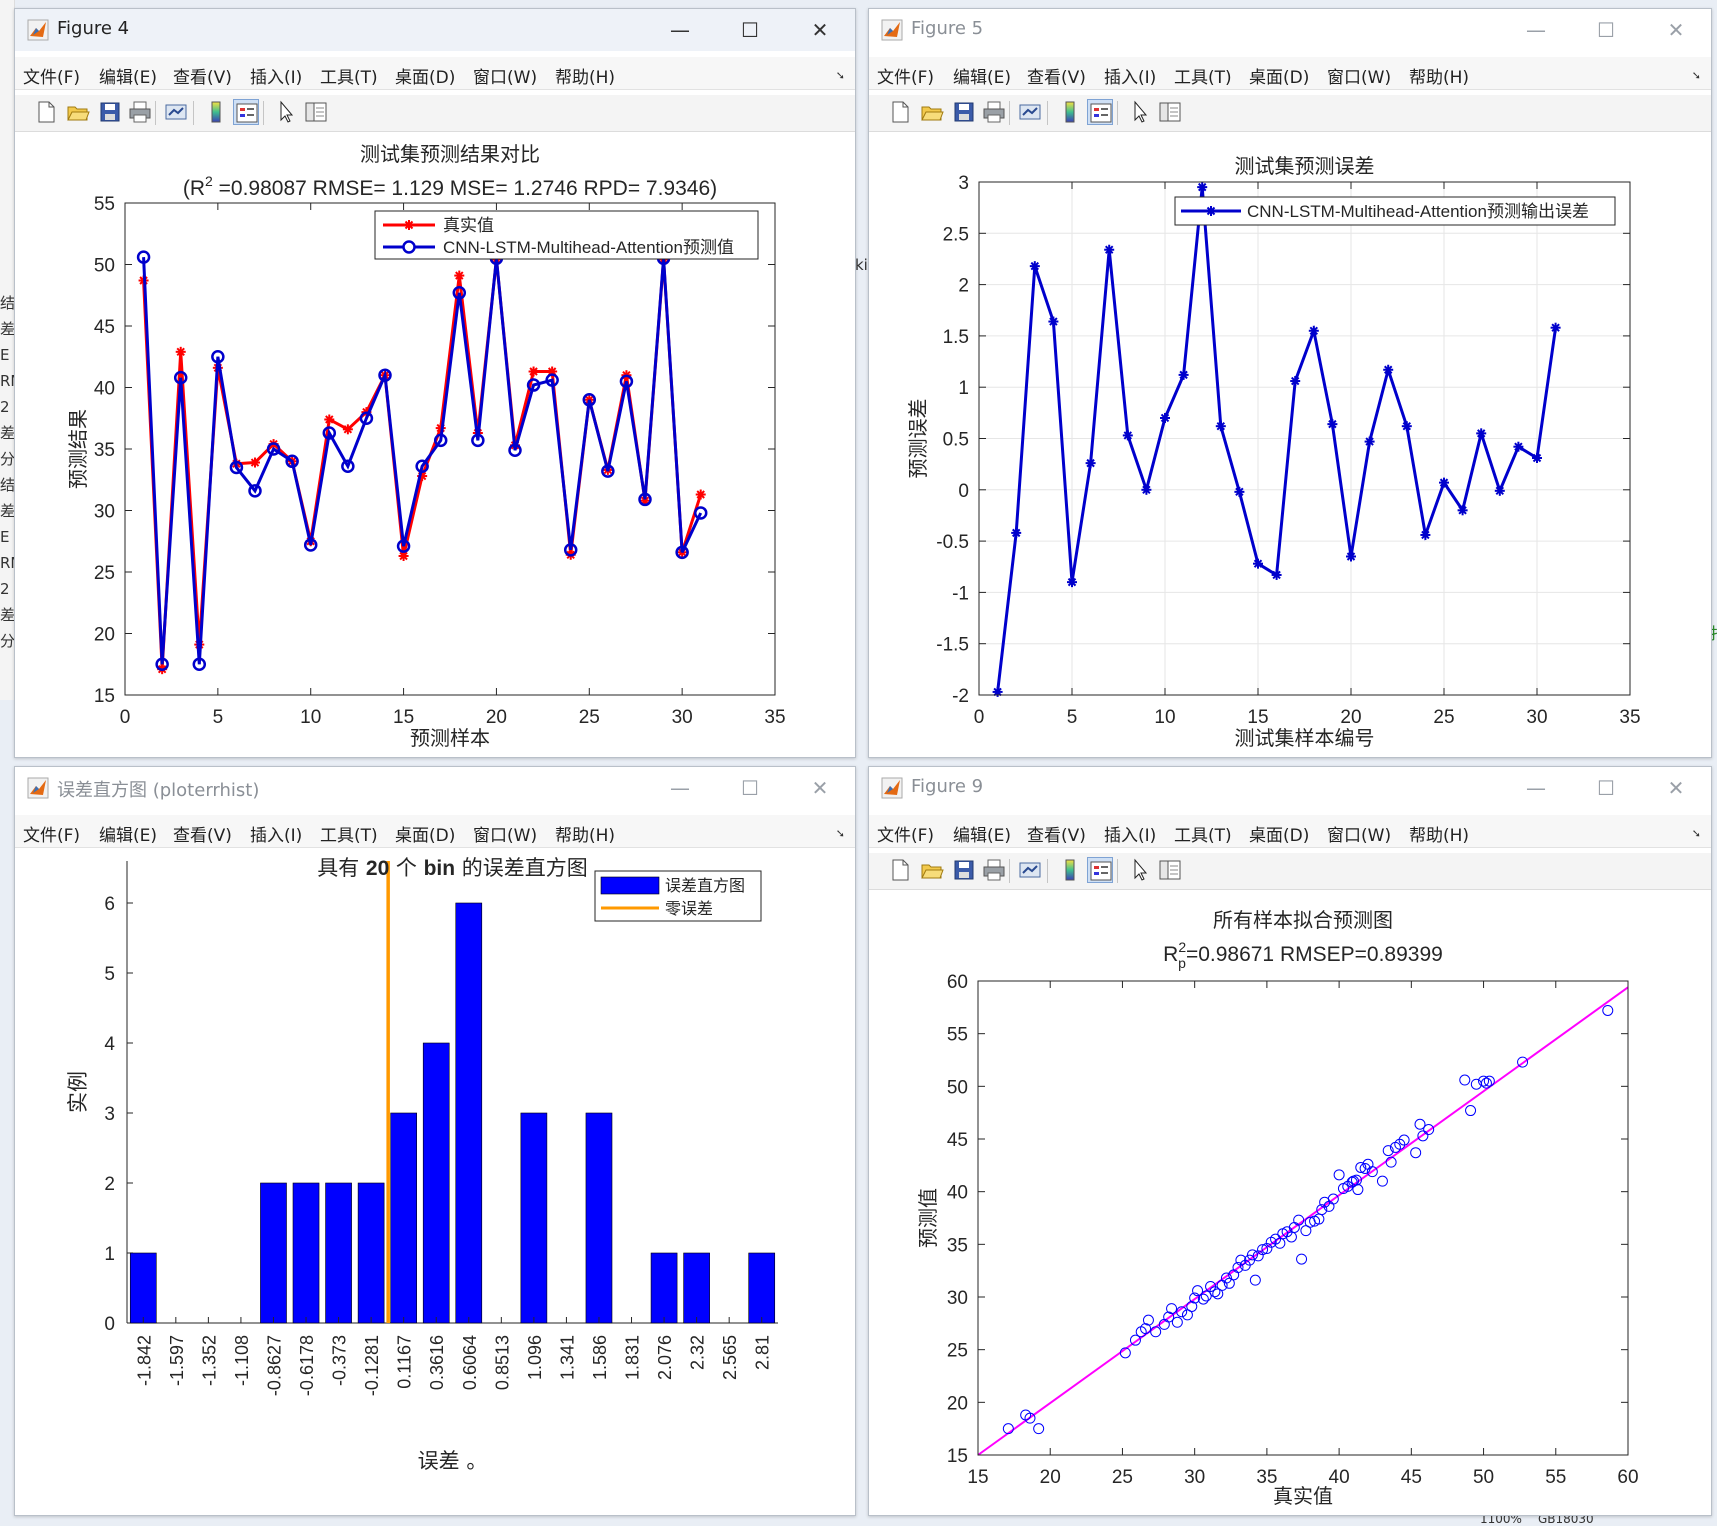 Image resolution: width=1717 pixels, height=1526 pixels. What do you see at coordinates (630, 885) in the screenshot?
I see `legend-swatch-histogram` at bounding box center [630, 885].